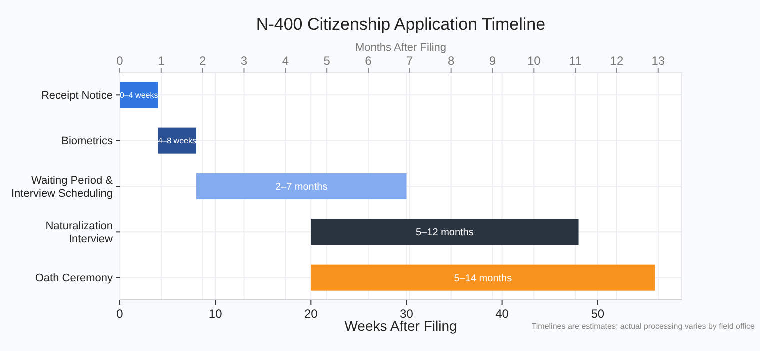 The image size is (760, 351). I want to click on data-label: 0–4 weeks, so click(139, 95).